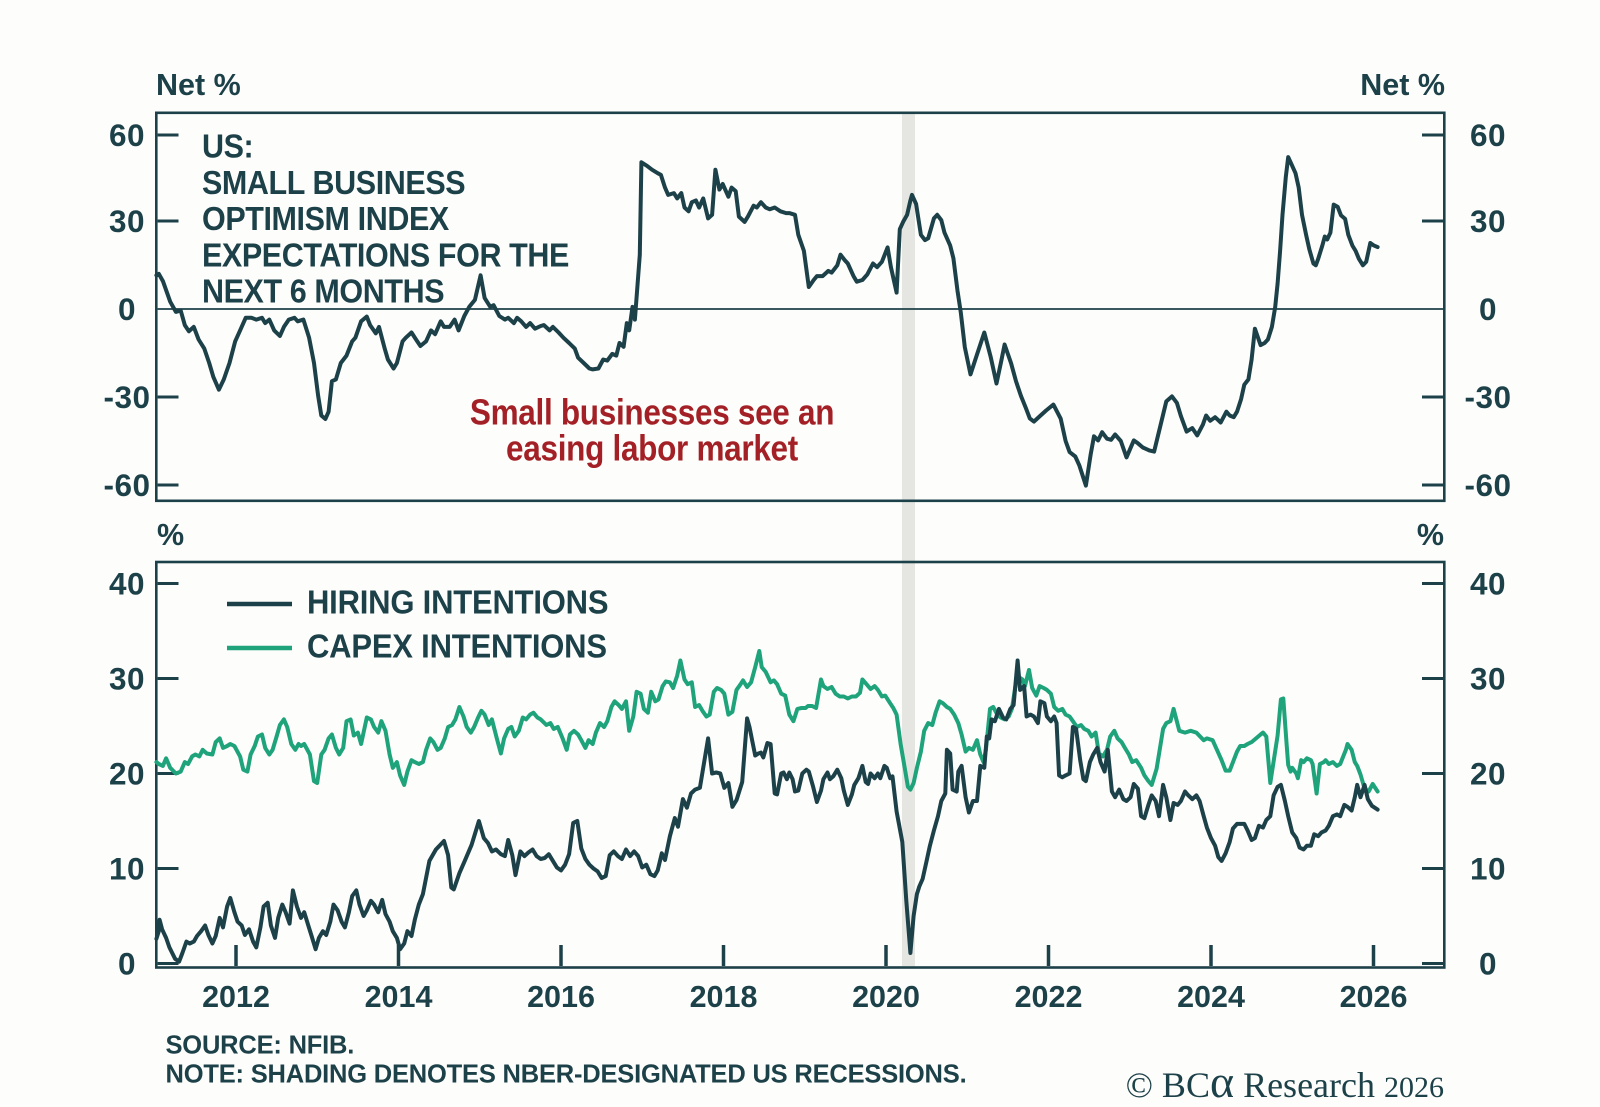 The image size is (1600, 1107). I want to click on svg-text: 2018, so click(724, 997).